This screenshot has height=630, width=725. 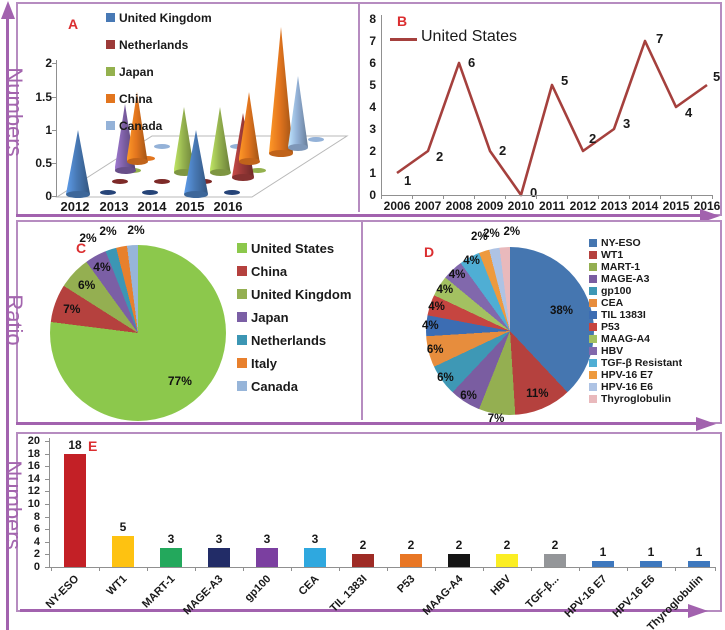 What do you see at coordinates (510, 331) in the screenshot?
I see `panel-d-pie` at bounding box center [510, 331].